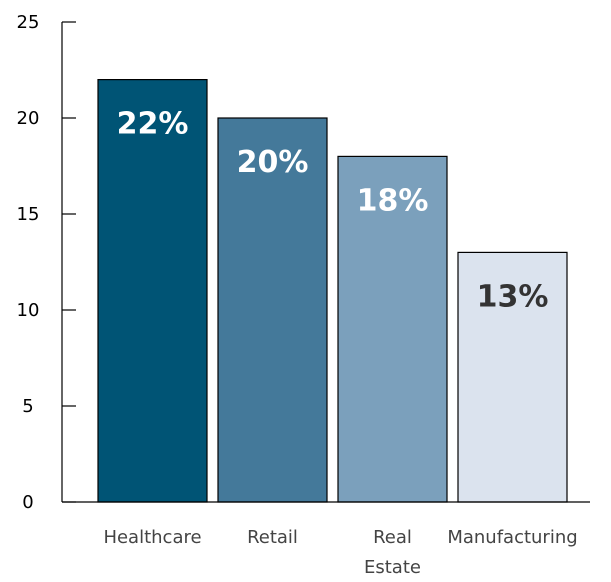 The width and height of the screenshot is (611, 582). Describe the element at coordinates (28, 118) in the screenshot. I see `y-tick-label: 20` at that location.